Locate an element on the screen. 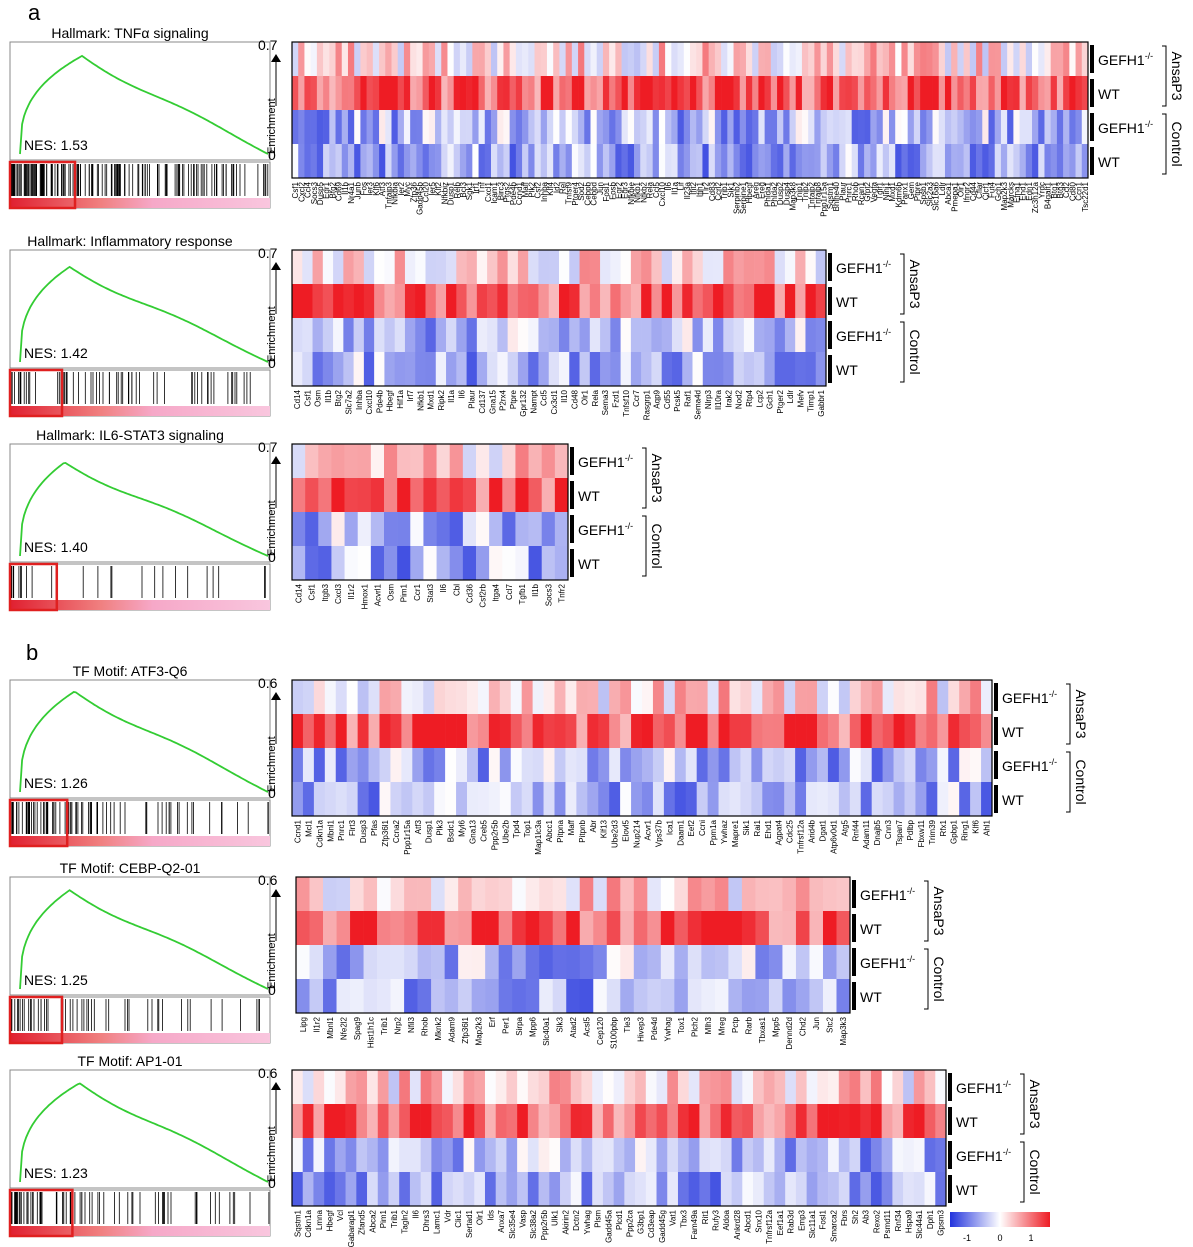 The height and width of the screenshot is (1247, 1193). gene-label: Il10 is located at coordinates (564, 395).